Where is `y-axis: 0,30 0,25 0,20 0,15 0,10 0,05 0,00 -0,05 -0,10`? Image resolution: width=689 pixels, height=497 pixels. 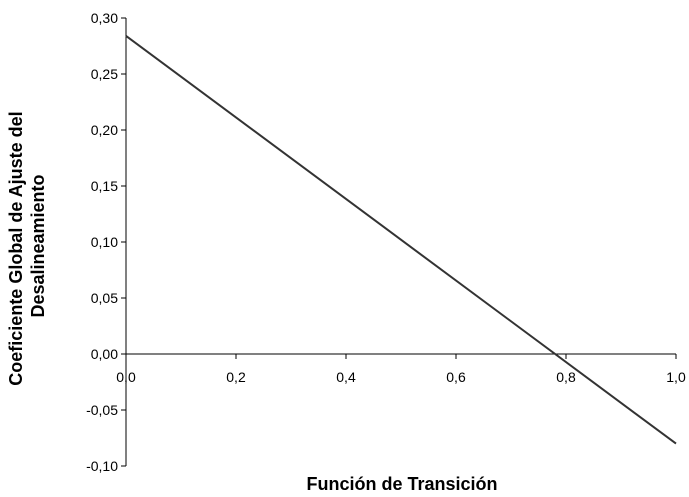 y-axis: 0,30 0,25 0,20 0,15 0,10 0,05 0,00 -0,05 -0,10 is located at coordinates (106, 242).